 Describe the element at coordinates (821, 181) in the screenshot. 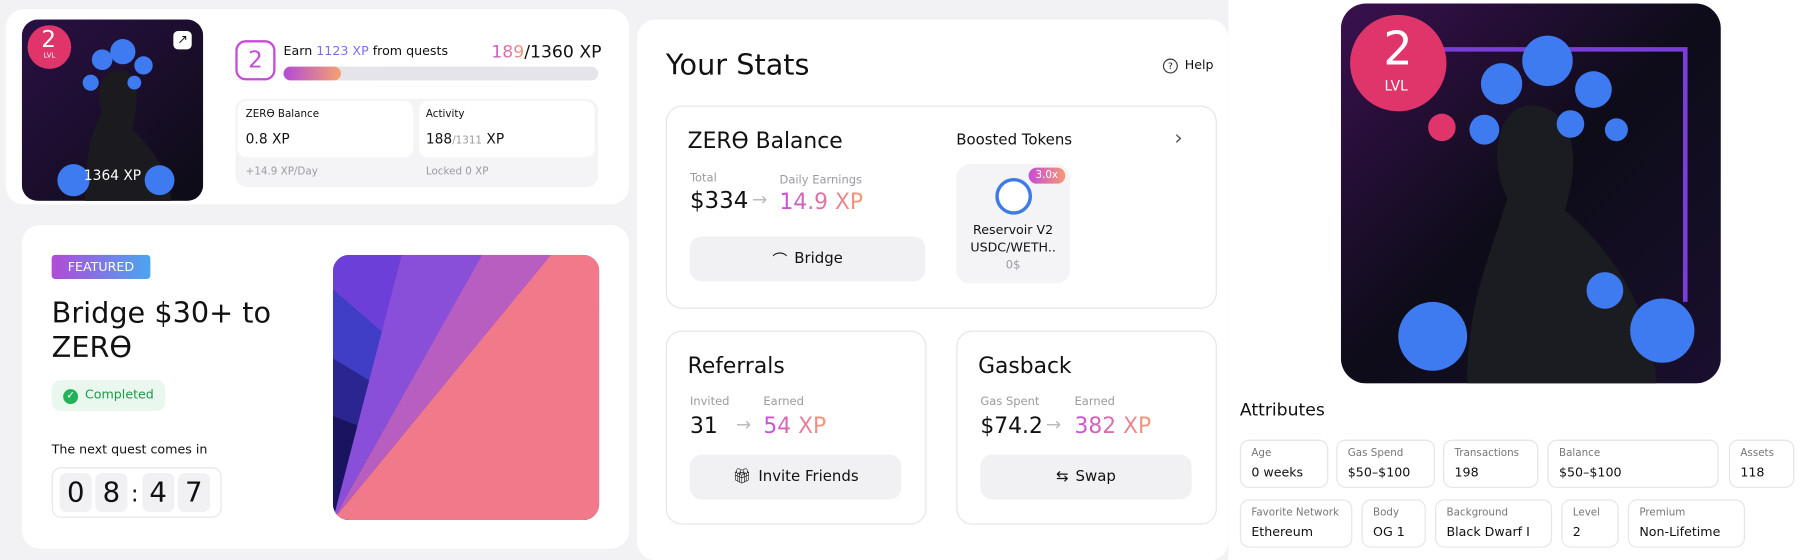

I see `daily-label: Daily Earnings` at that location.